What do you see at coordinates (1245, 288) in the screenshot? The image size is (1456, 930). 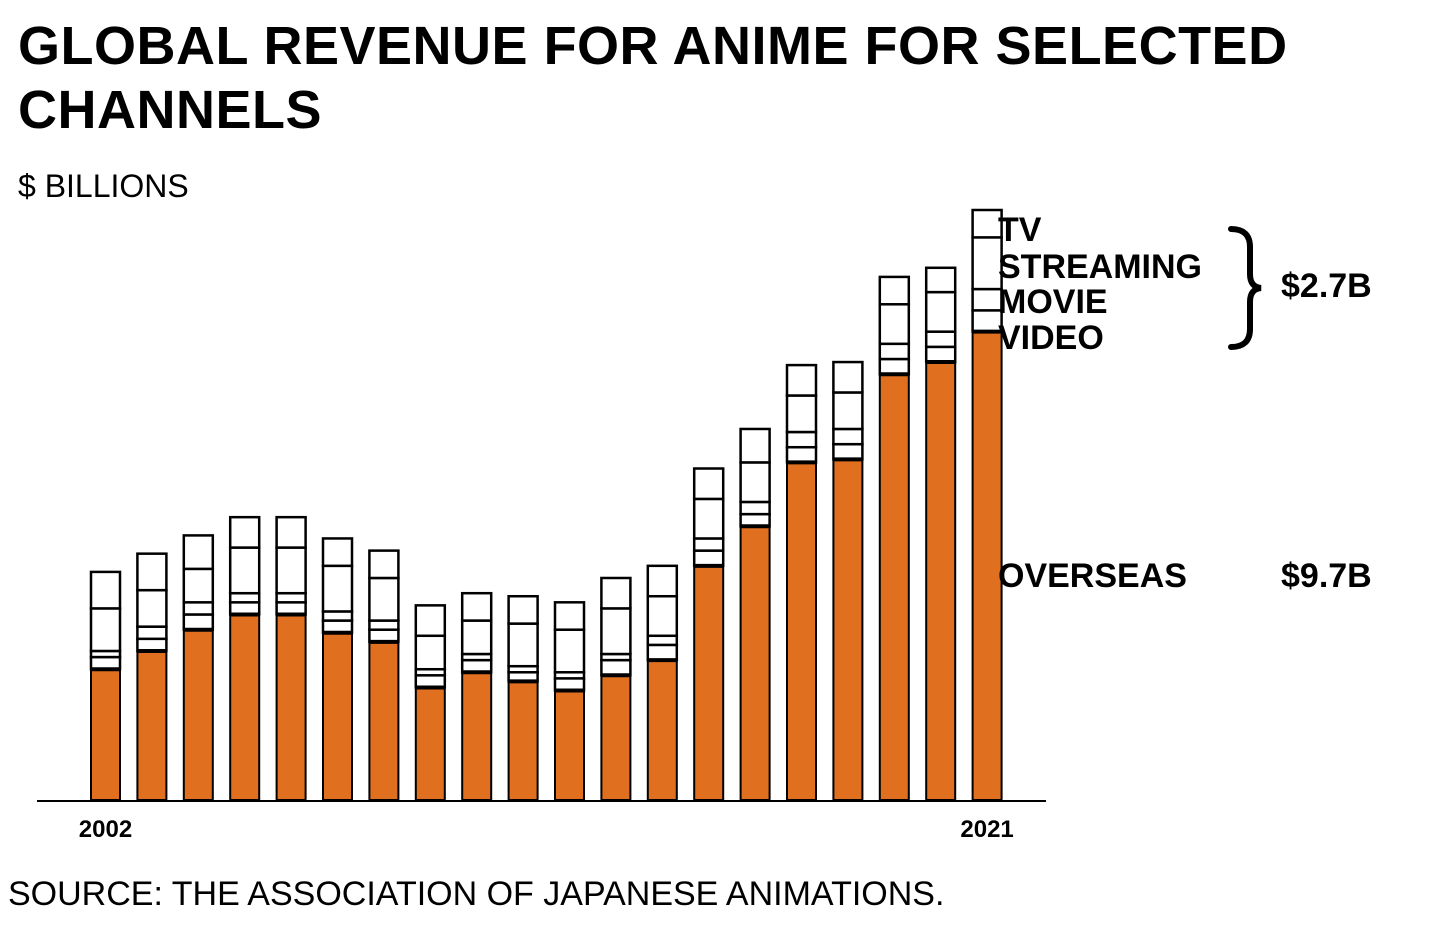 I see `brace-icon` at bounding box center [1245, 288].